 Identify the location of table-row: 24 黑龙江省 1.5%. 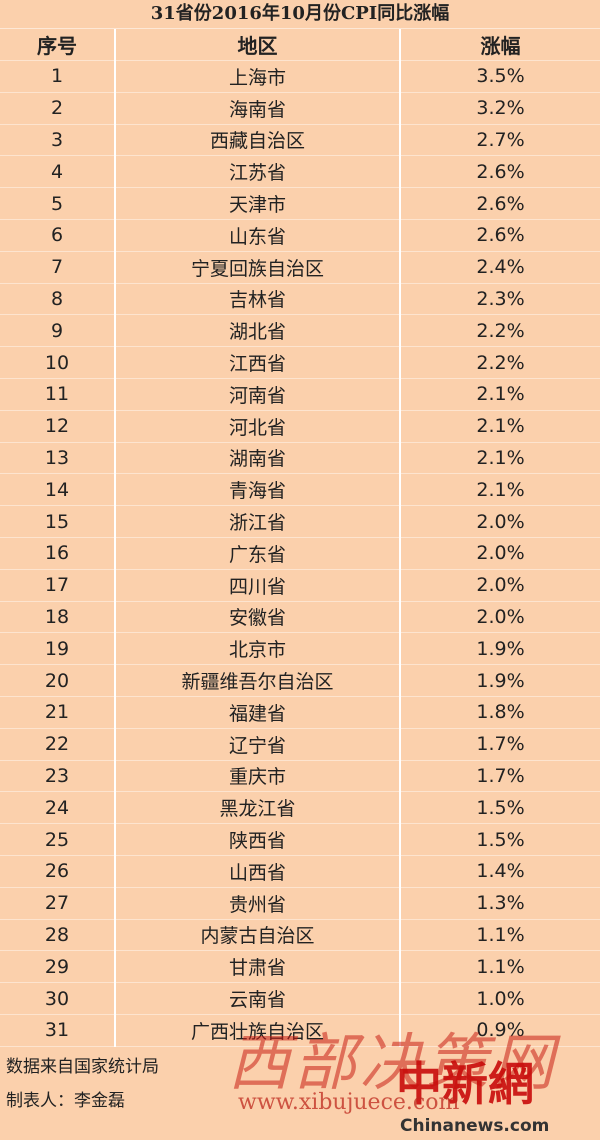
(300, 808).